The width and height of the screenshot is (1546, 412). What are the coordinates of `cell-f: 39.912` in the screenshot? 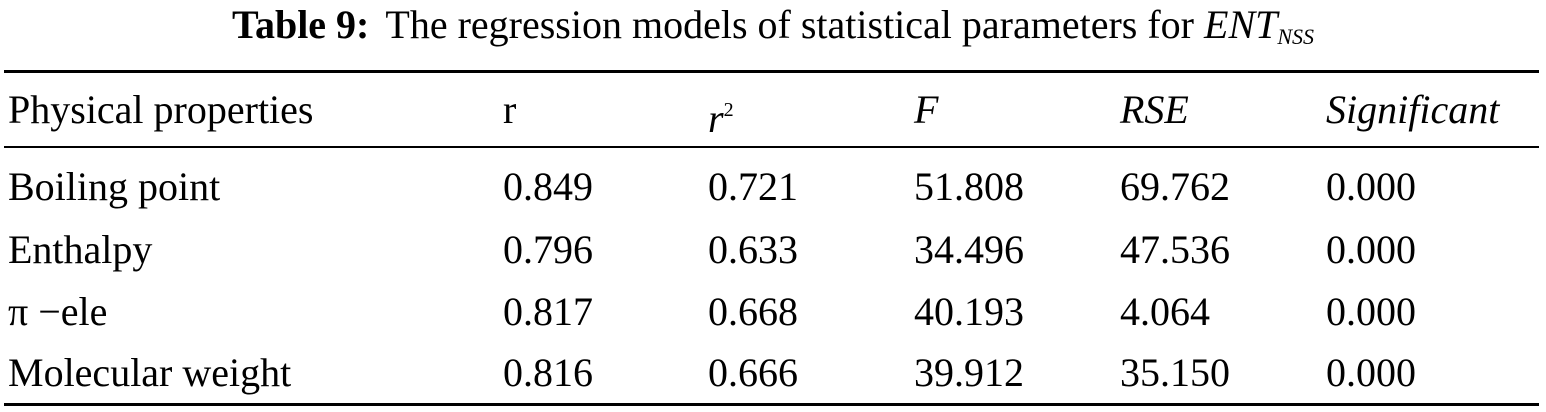 It's located at (969, 372).